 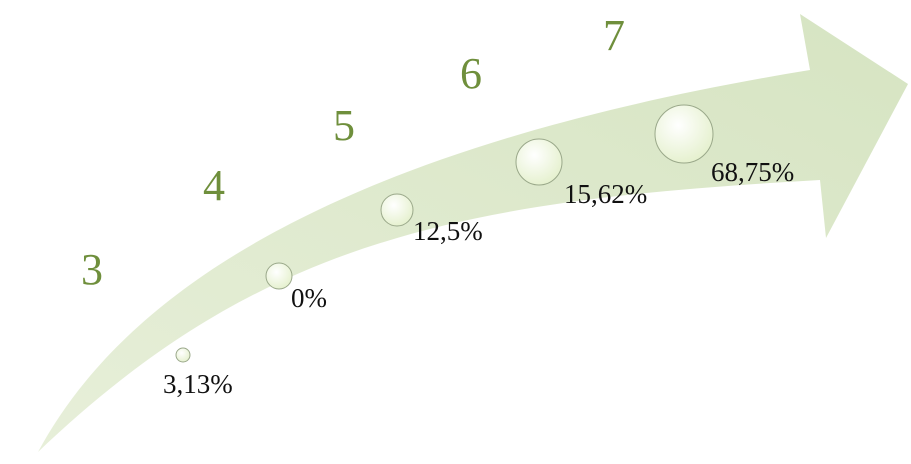 What do you see at coordinates (448, 231) in the screenshot?
I see `percent-label: 12,5%` at bounding box center [448, 231].